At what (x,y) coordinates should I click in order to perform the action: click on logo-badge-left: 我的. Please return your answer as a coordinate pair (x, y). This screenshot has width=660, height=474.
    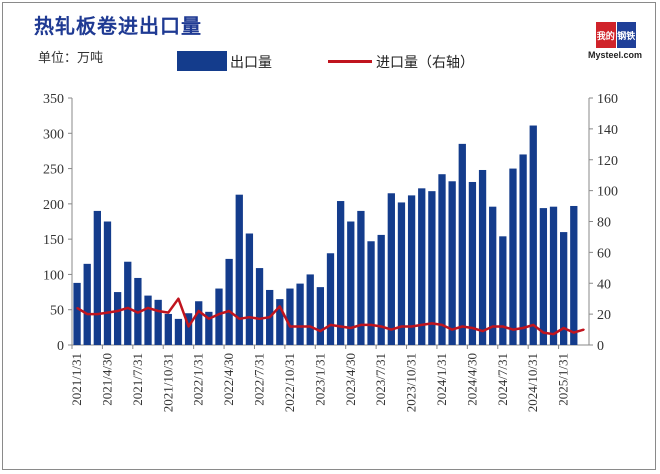
    Looking at the image, I should click on (606, 35).